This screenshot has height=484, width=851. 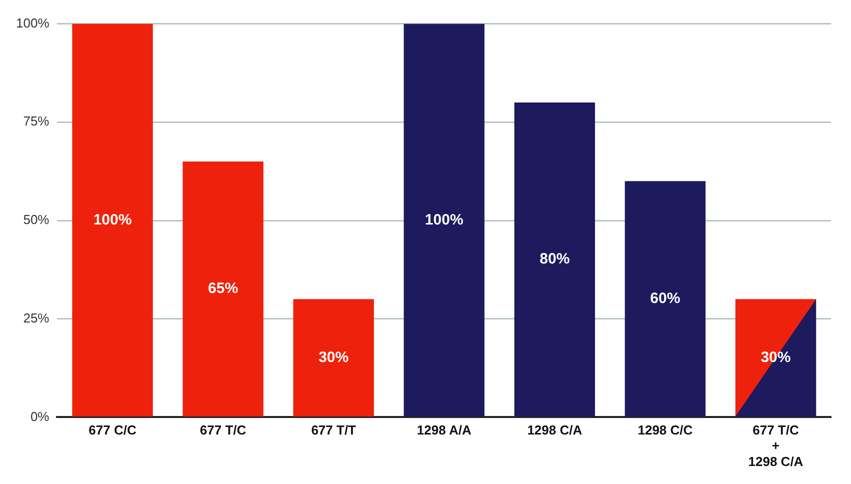 What do you see at coordinates (112, 430) in the screenshot?
I see `x-tick-label: 677 C/C` at bounding box center [112, 430].